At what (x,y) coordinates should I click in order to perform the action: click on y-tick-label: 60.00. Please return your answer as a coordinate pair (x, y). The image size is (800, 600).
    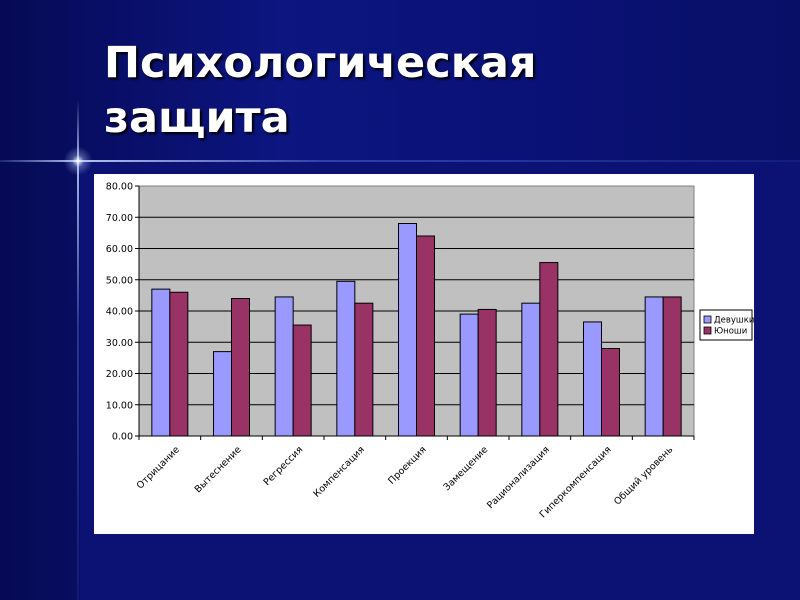
    Looking at the image, I should click on (119, 249).